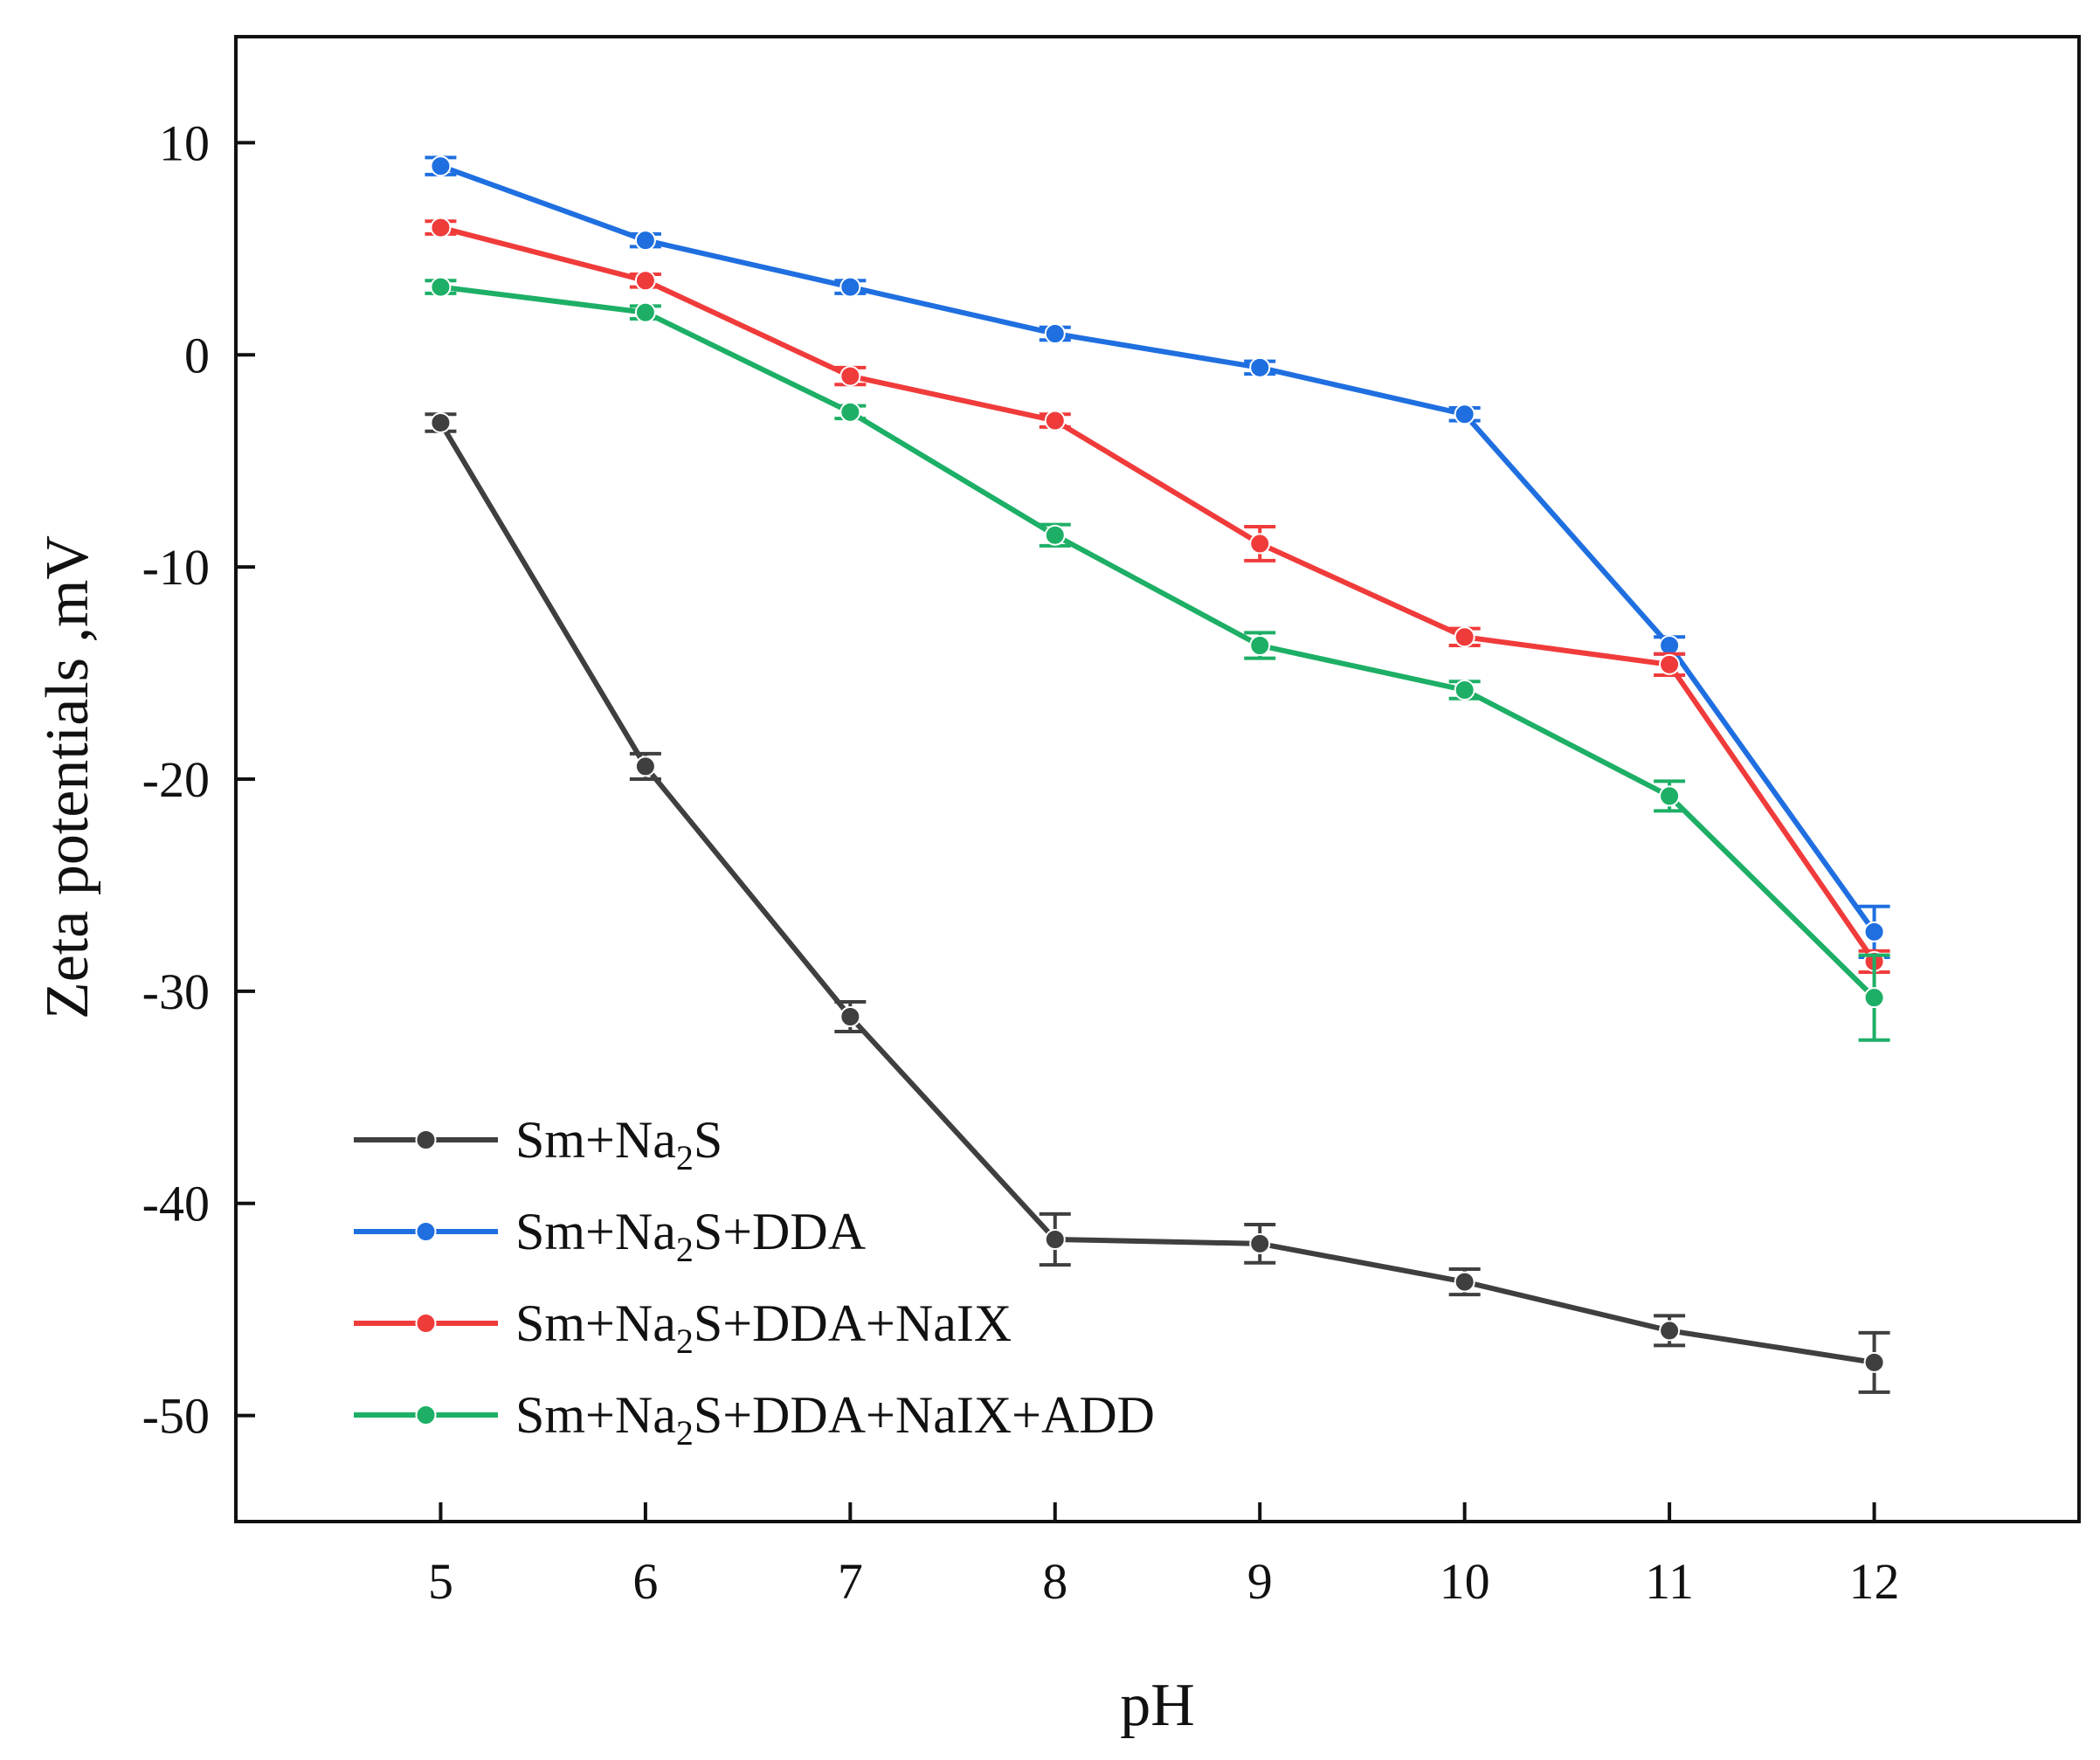  I want to click on legend-item: Sm+Na2S, so click(538, 1144).